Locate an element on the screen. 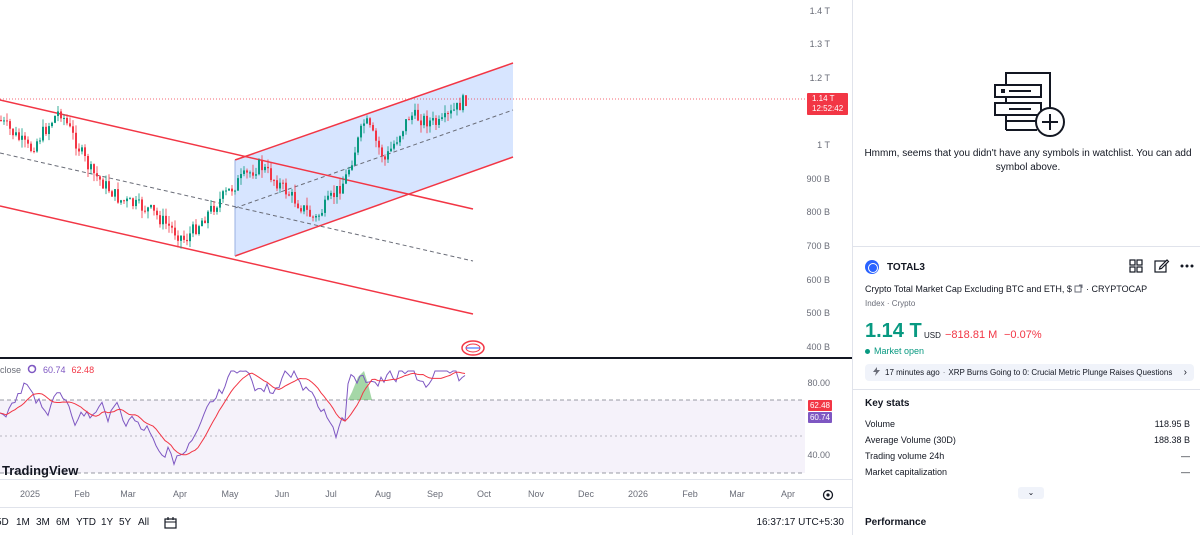 The width and height of the screenshot is (1200, 535). stat-label: Trading volume 24h is located at coordinates (905, 456).